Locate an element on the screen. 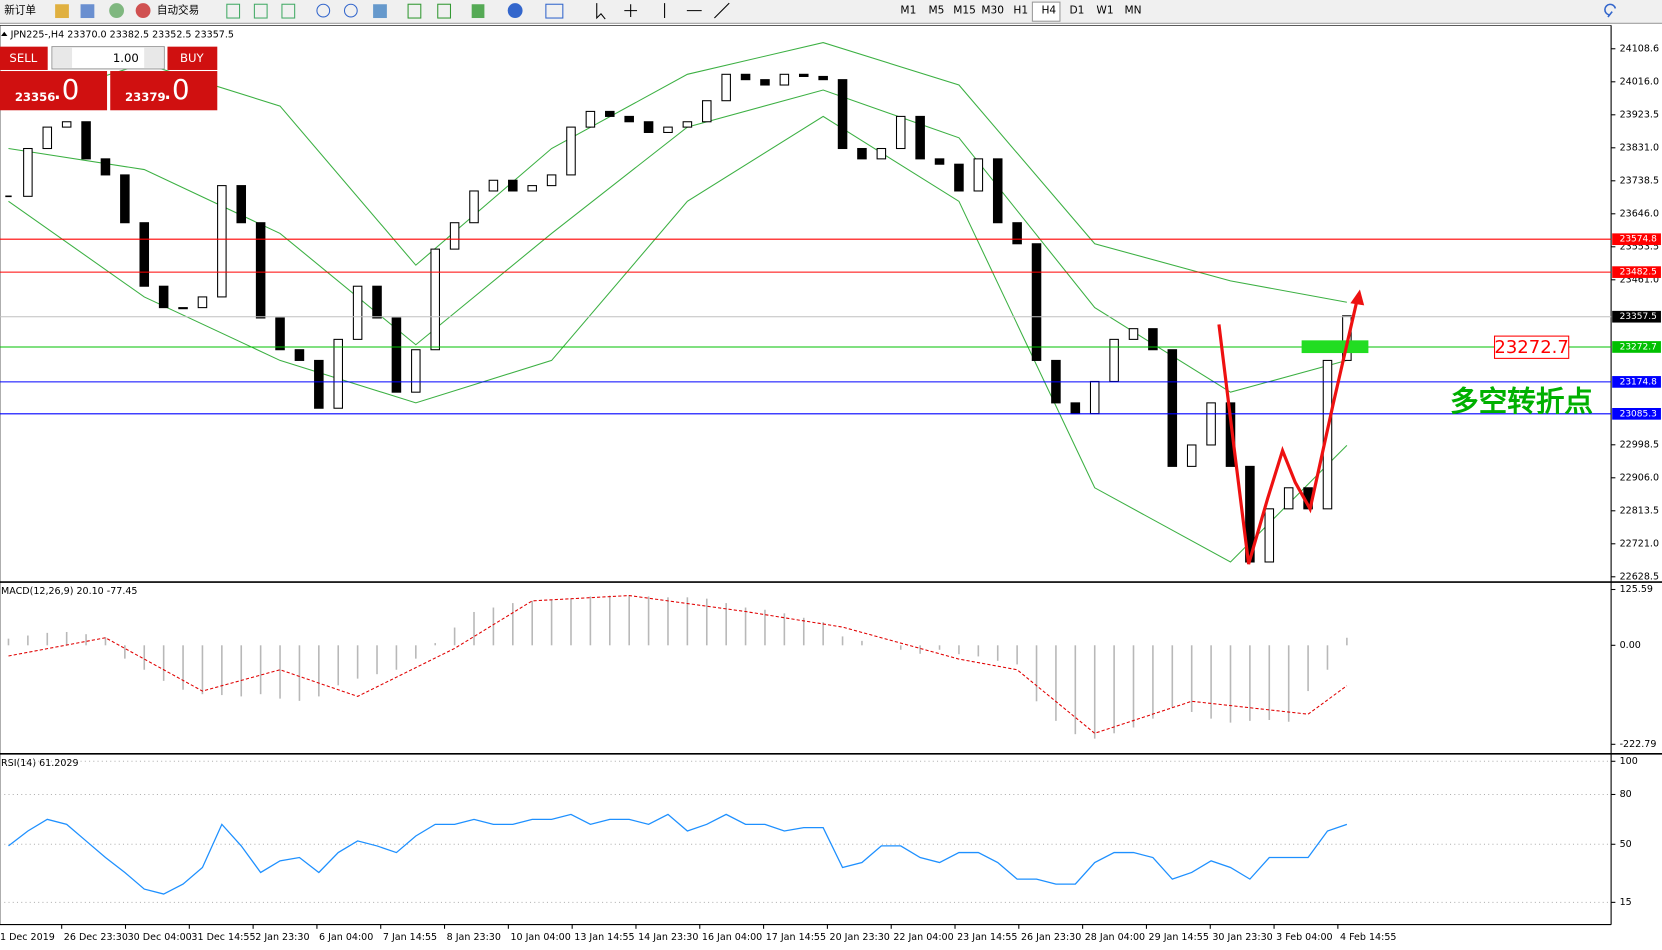 The width and height of the screenshot is (1662, 950). timeframe-button: M5 is located at coordinates (937, 11).